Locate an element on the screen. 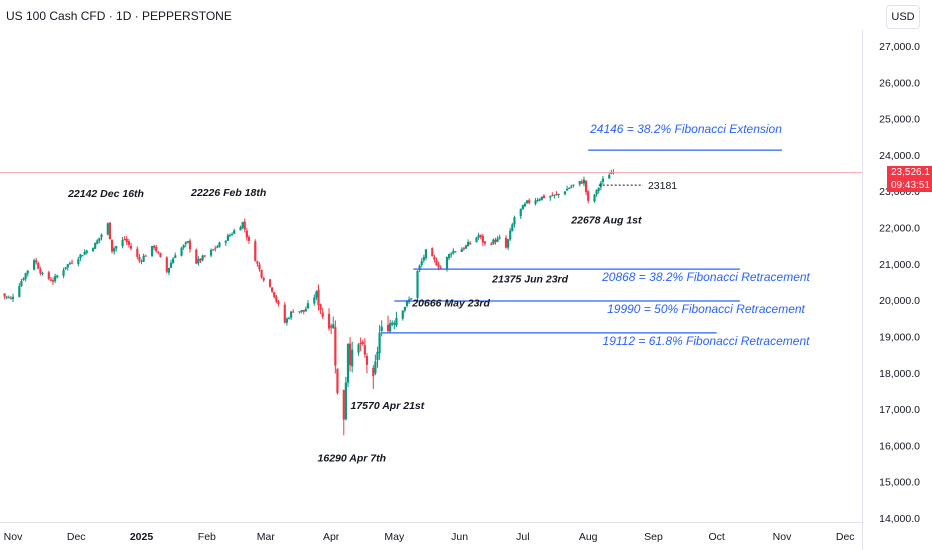 This screenshot has height=550, width=932. y-tick-label: 24,000.0 is located at coordinates (899, 156).